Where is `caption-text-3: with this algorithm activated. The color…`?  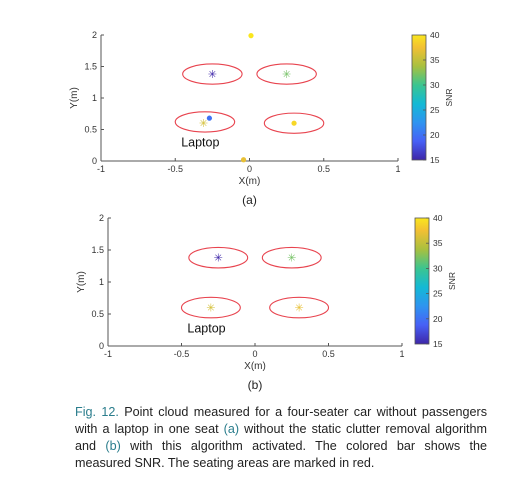 caption-text-3: with this algorithm activated. The color… is located at coordinates (281, 454).